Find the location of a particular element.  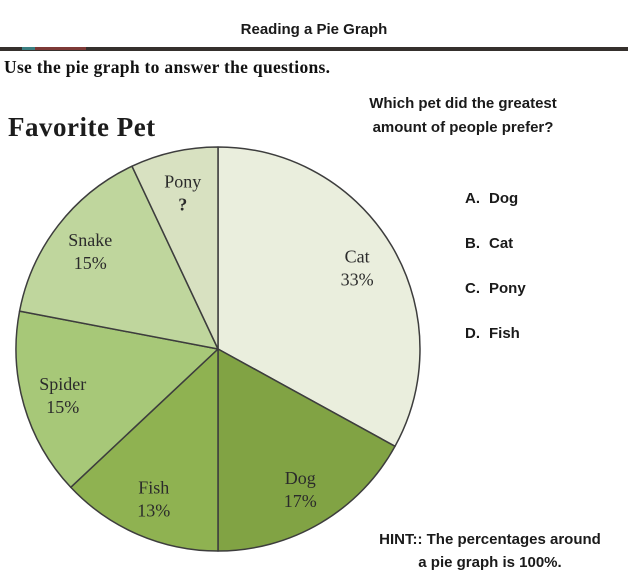

hint-line-1: HINT:: The percentages around is located at coordinates (490, 539).